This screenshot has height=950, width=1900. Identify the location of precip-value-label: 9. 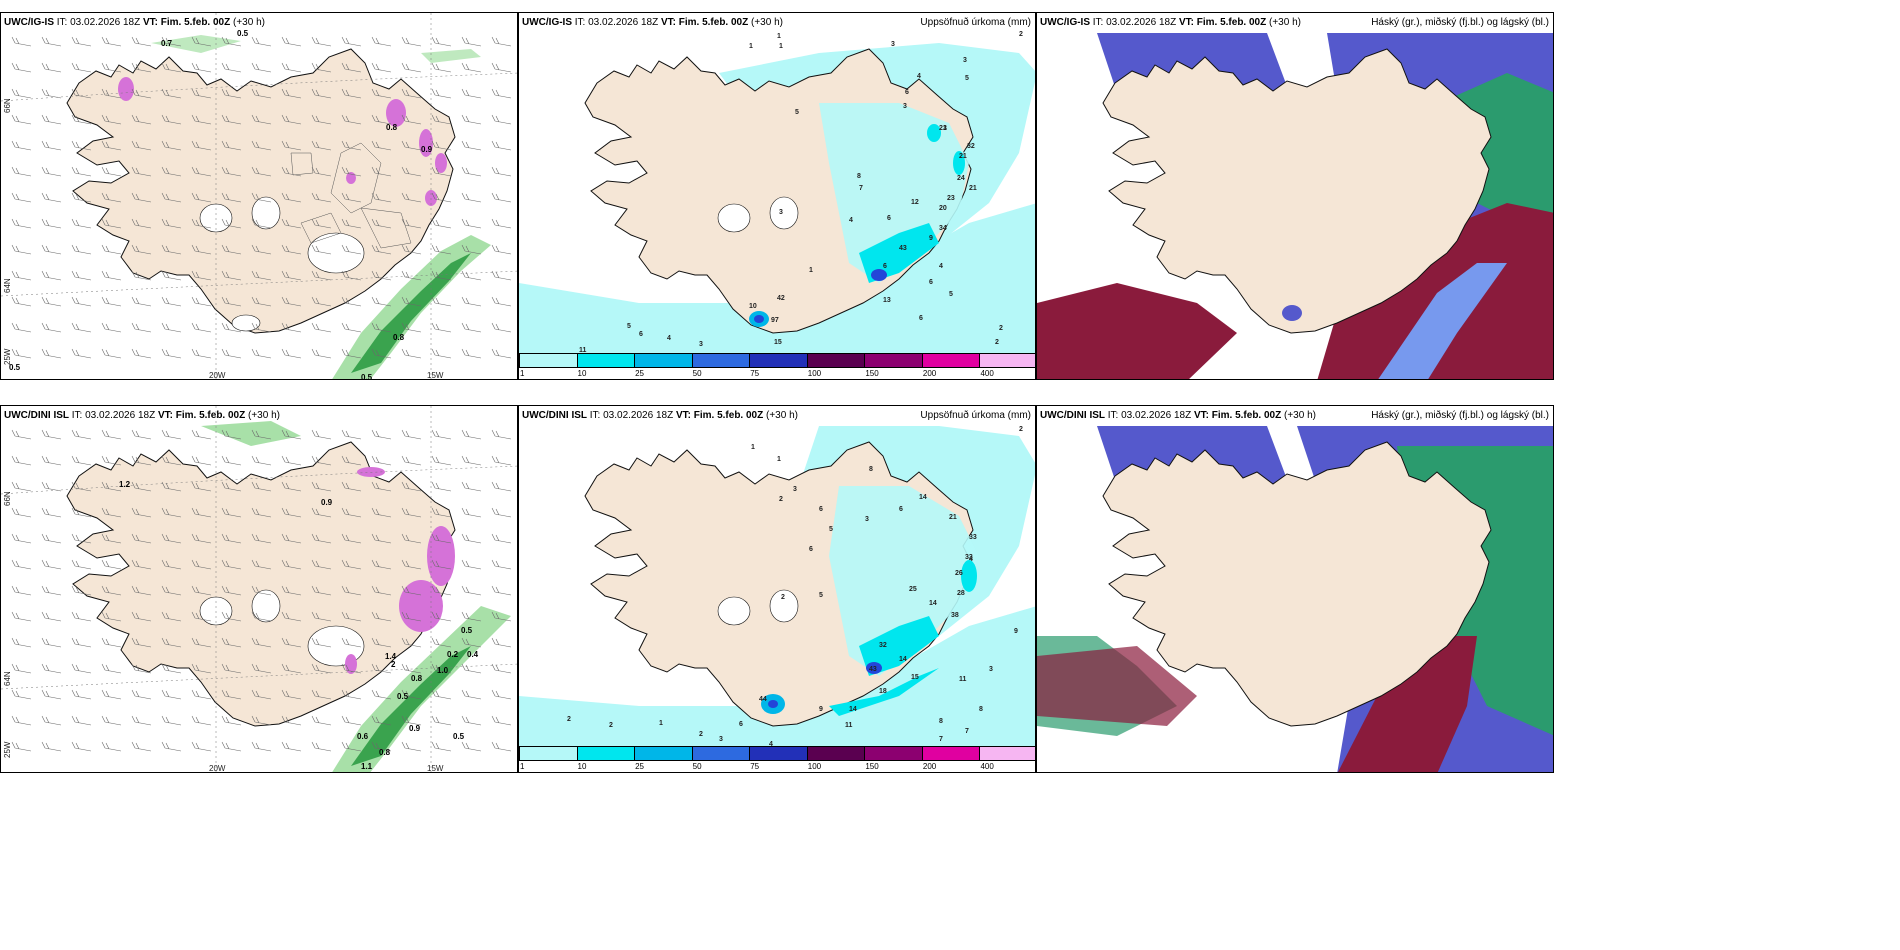
(931, 238).